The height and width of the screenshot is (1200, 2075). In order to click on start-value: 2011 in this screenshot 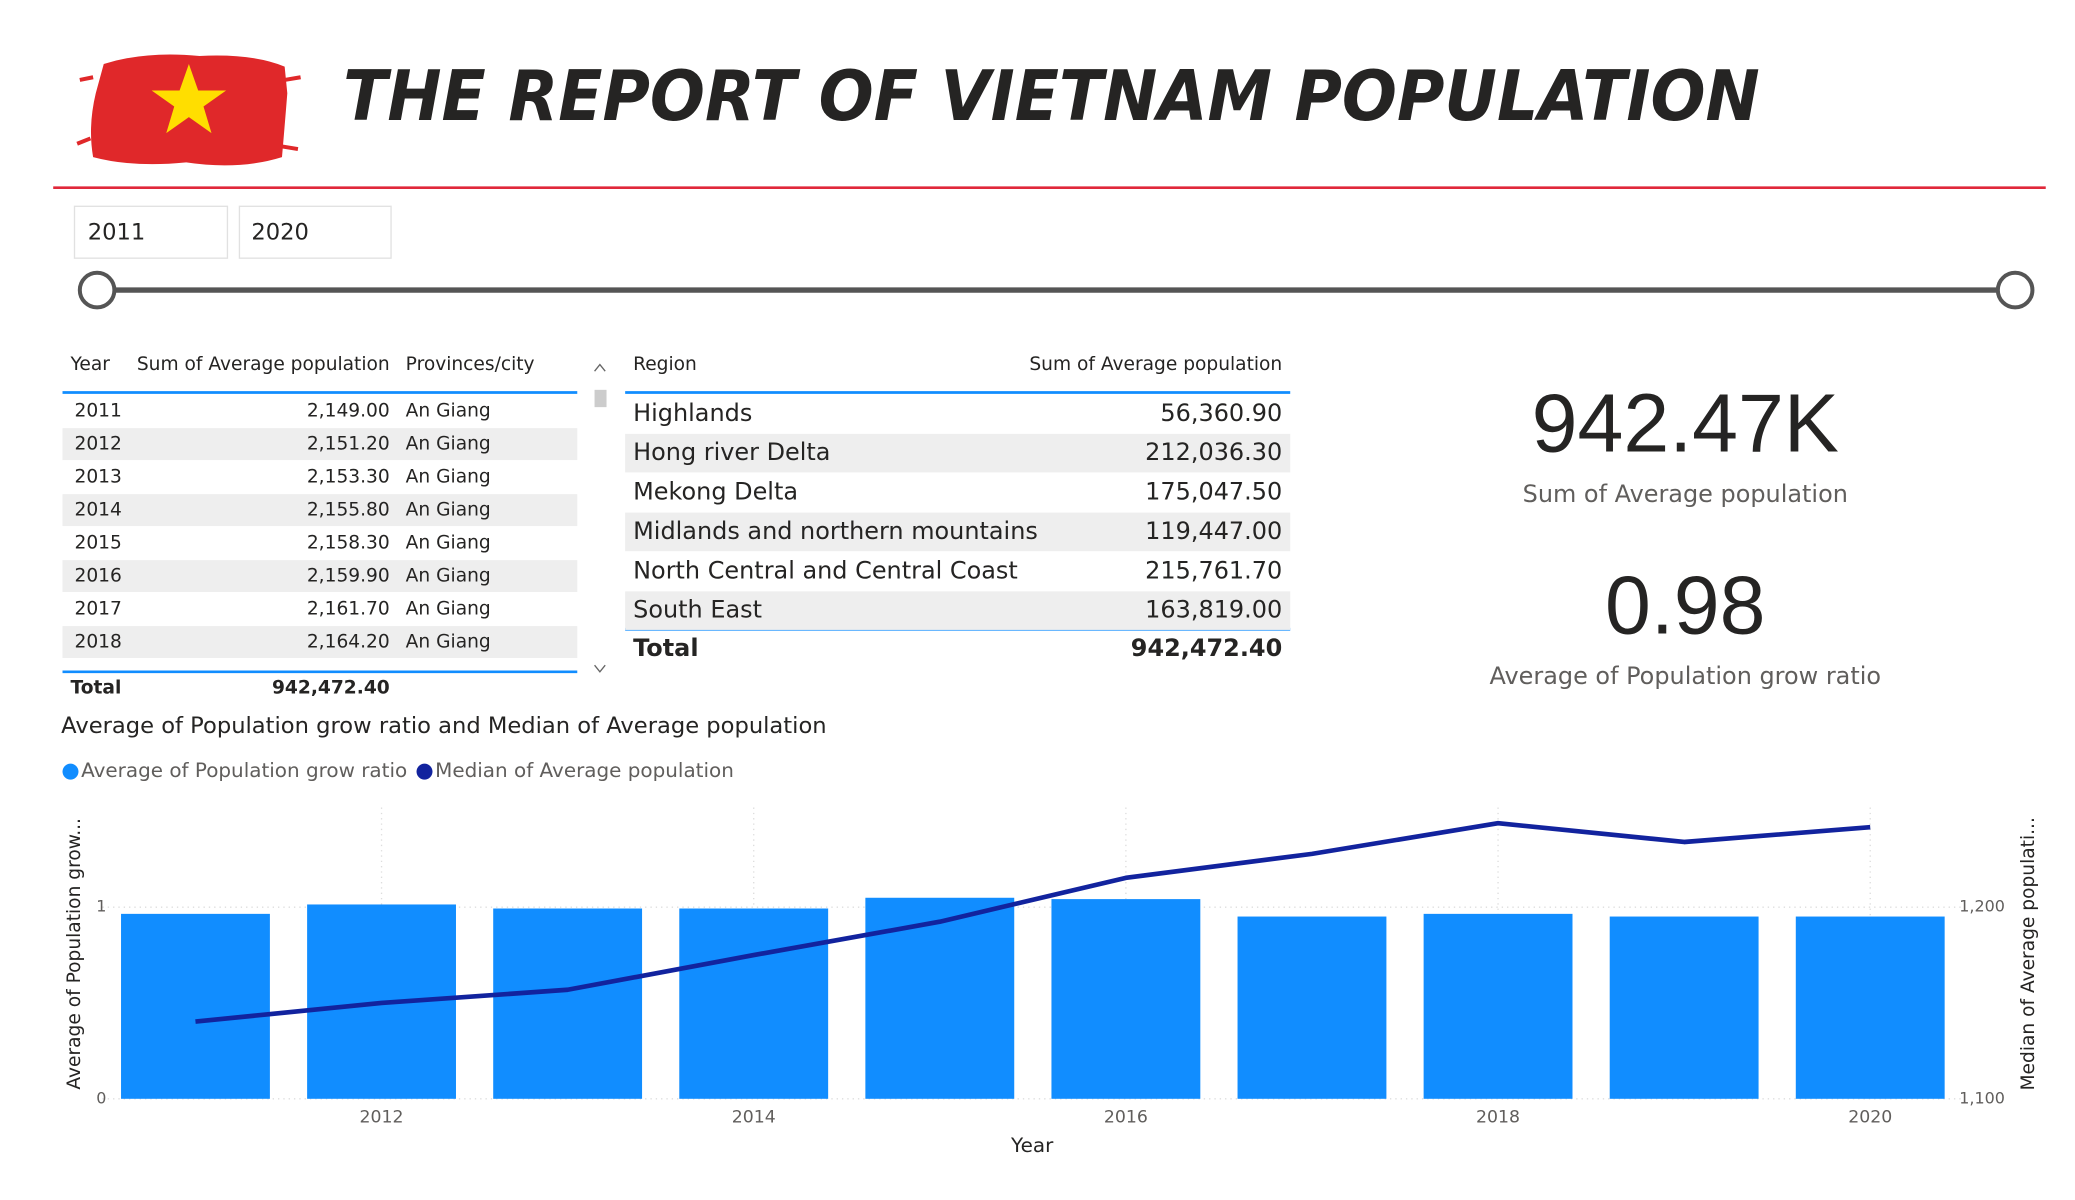, I will do `click(117, 232)`.